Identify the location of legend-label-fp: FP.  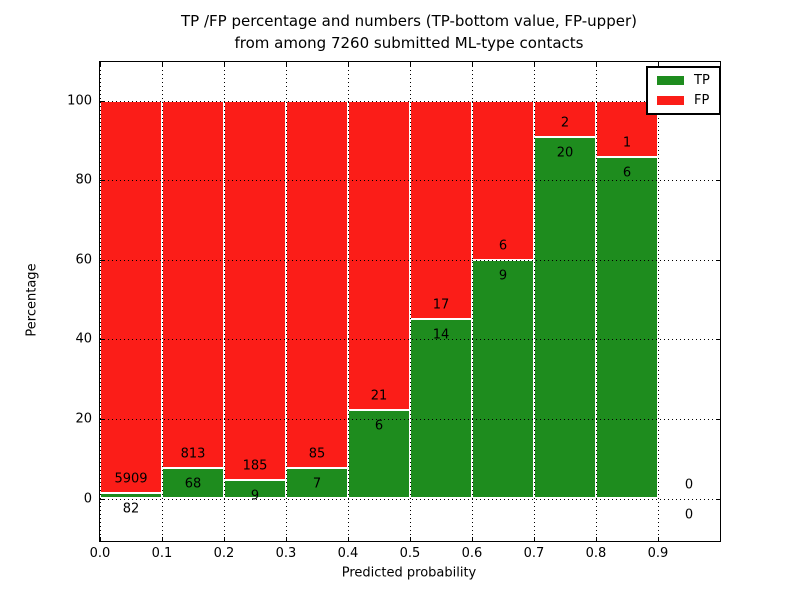
(702, 100).